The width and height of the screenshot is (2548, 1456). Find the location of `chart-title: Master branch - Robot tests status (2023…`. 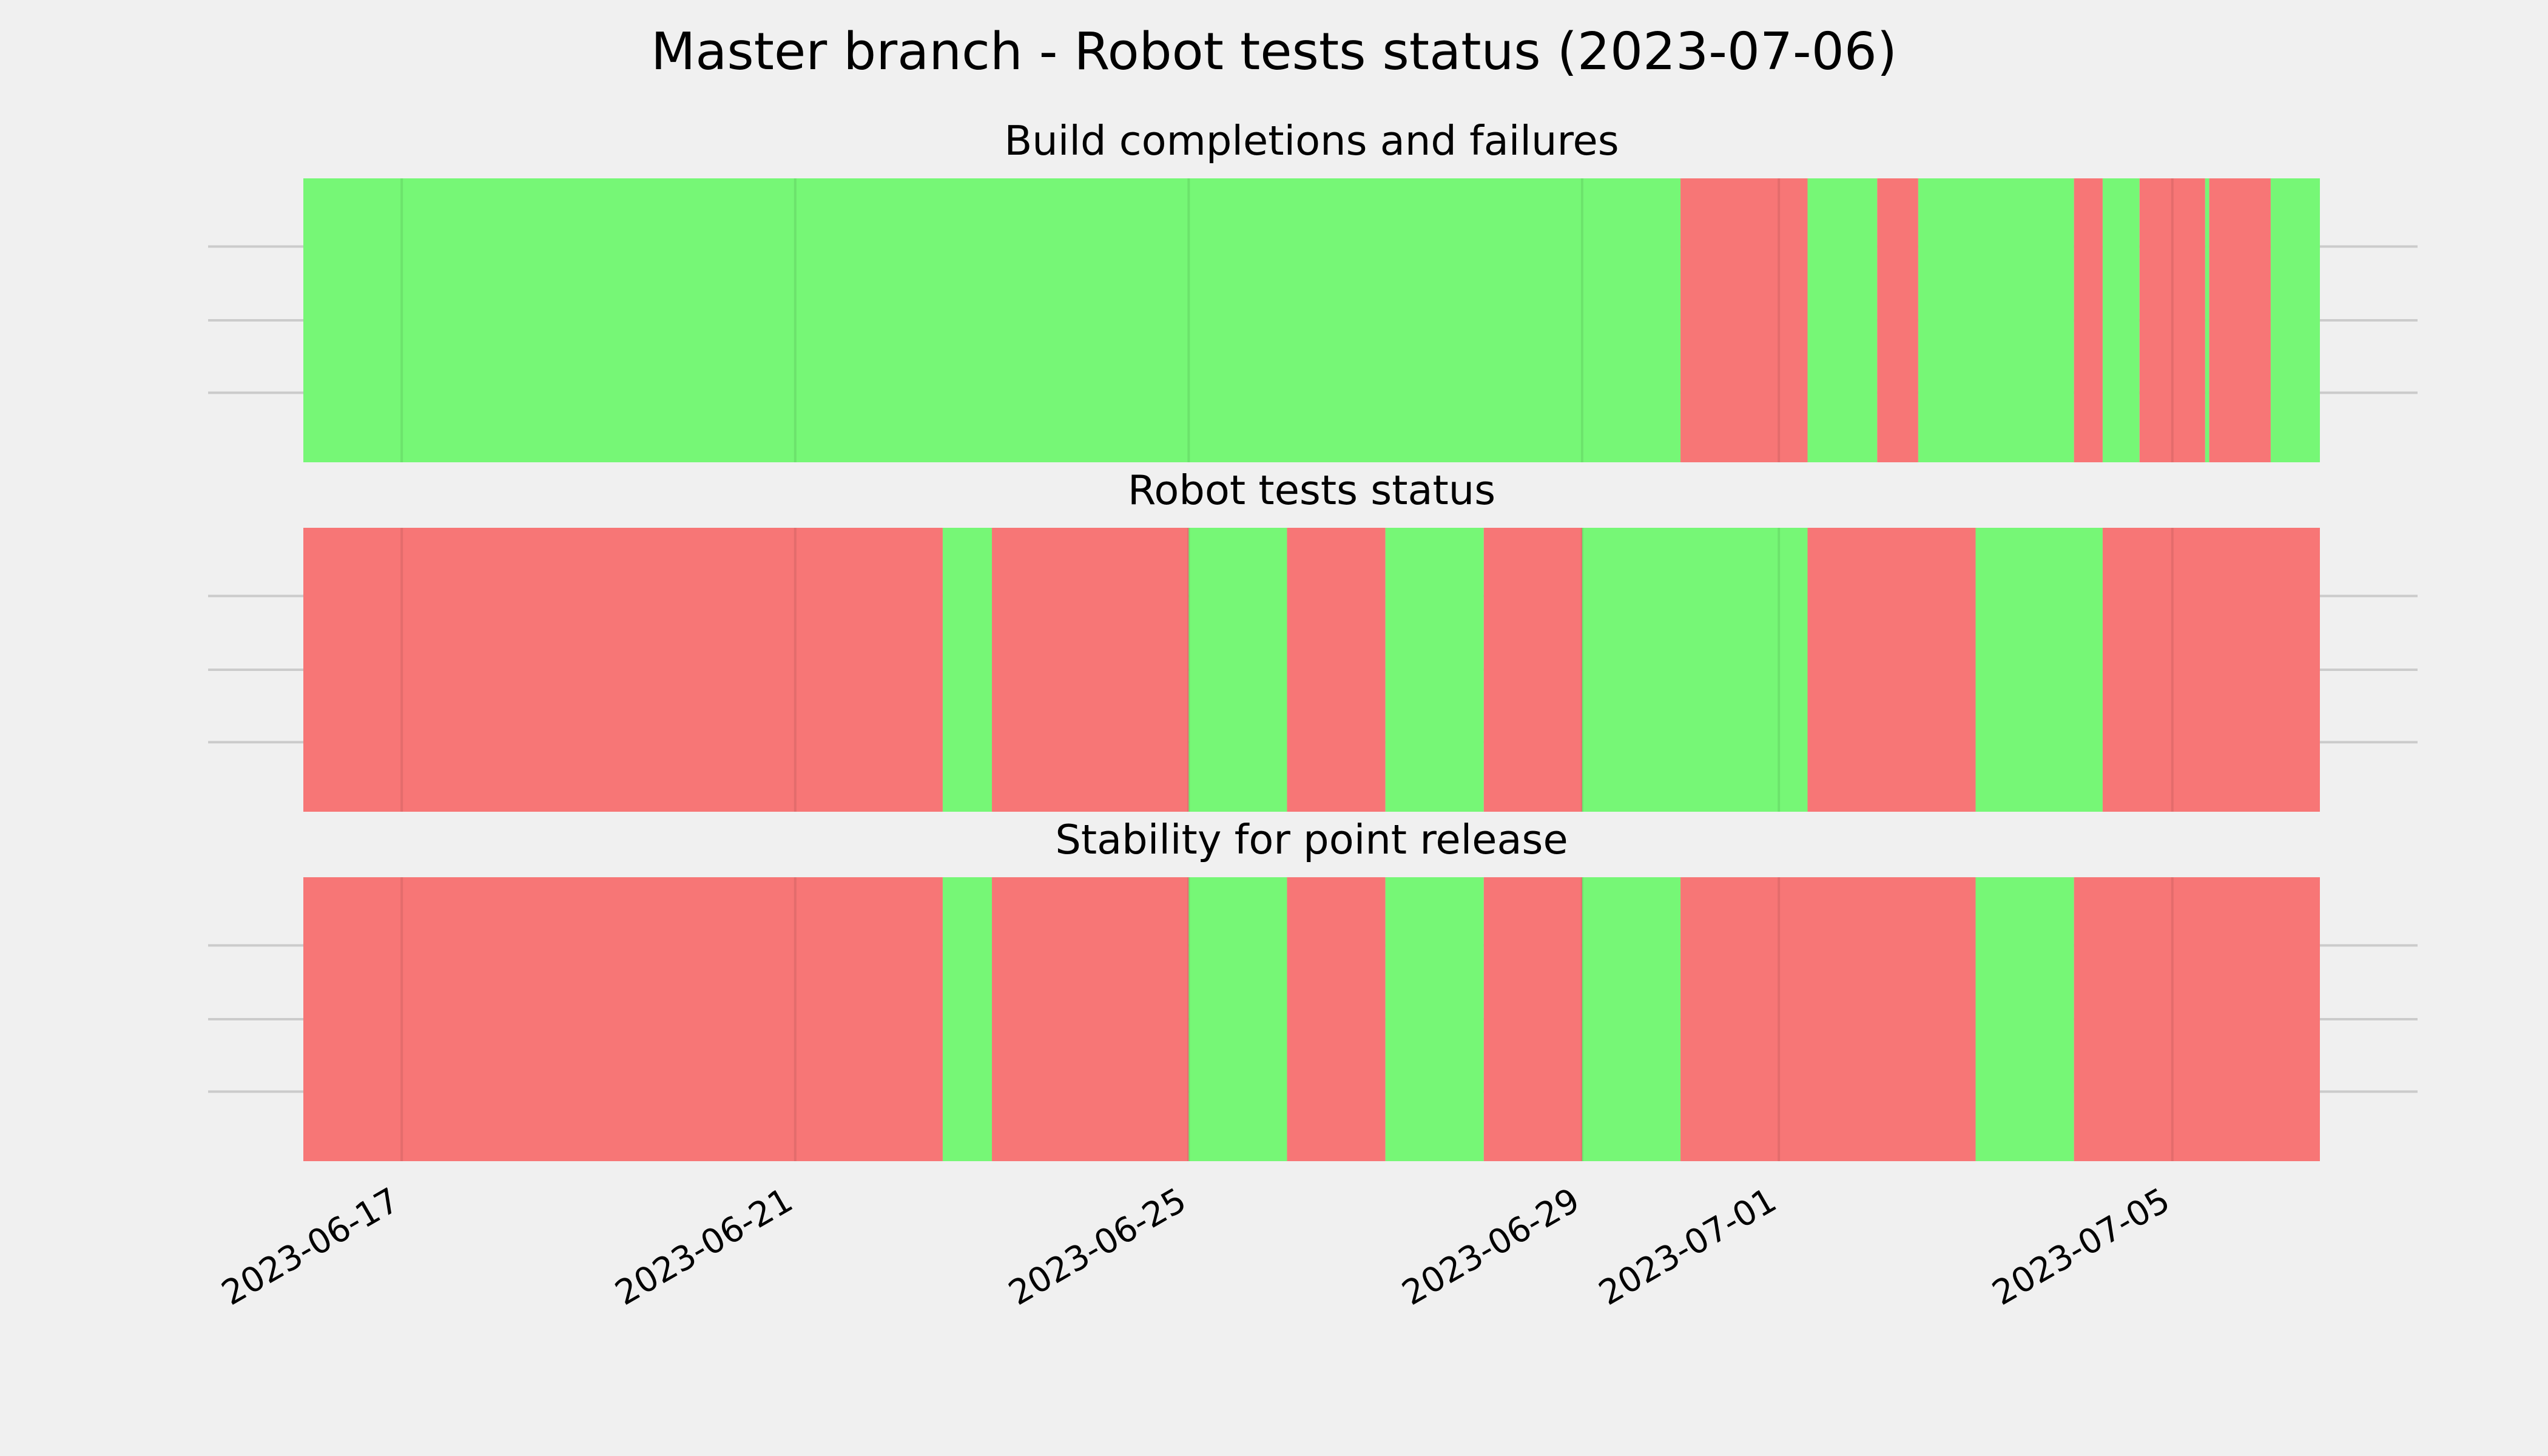

chart-title: Master branch - Robot tests status (2023… is located at coordinates (1274, 52).